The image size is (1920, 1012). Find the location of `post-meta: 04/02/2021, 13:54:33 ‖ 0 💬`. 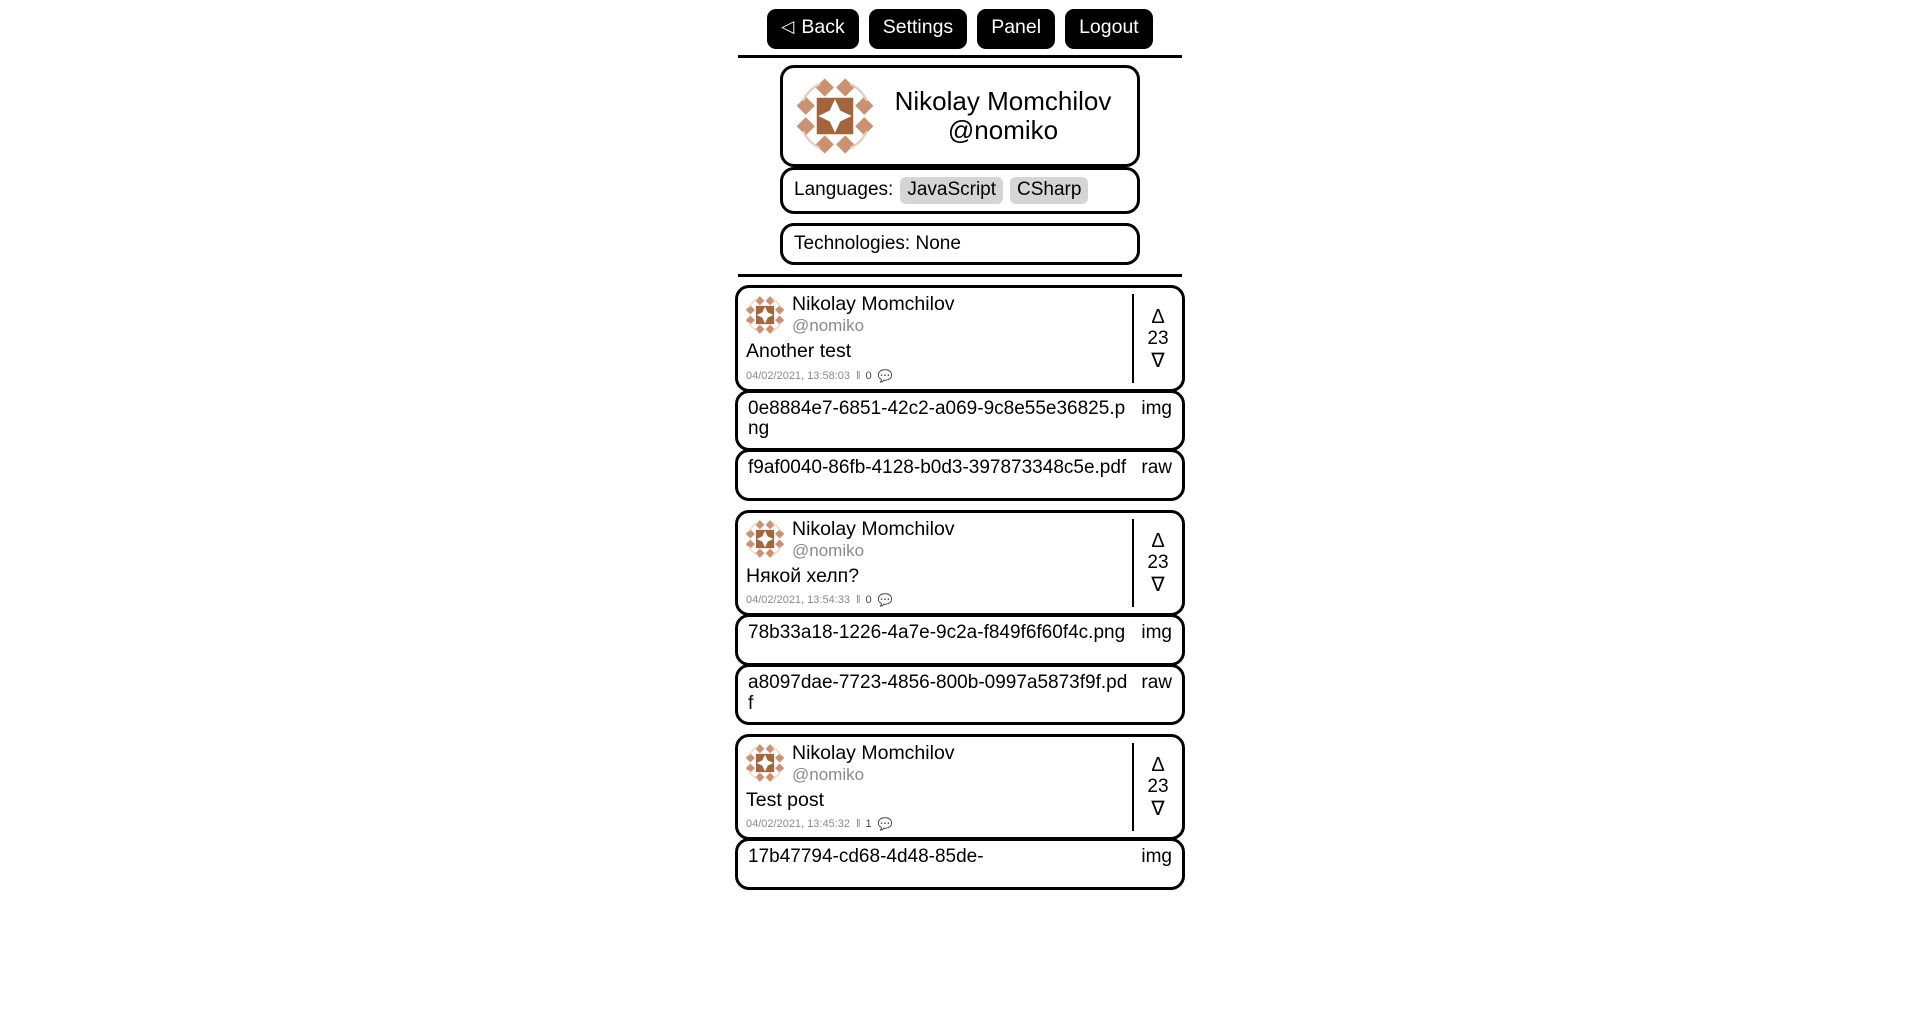

post-meta: 04/02/2021, 13:54:33 ‖ 0 💬 is located at coordinates (935, 600).